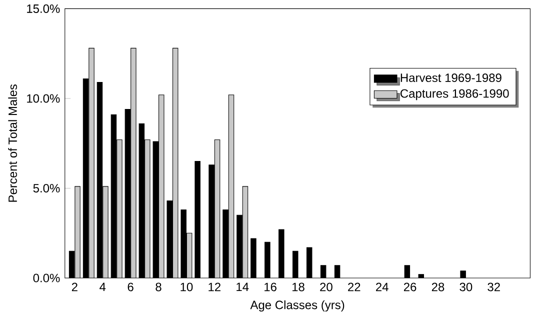  I want to click on legend-label: Harvest 1969-1989, so click(451, 77).